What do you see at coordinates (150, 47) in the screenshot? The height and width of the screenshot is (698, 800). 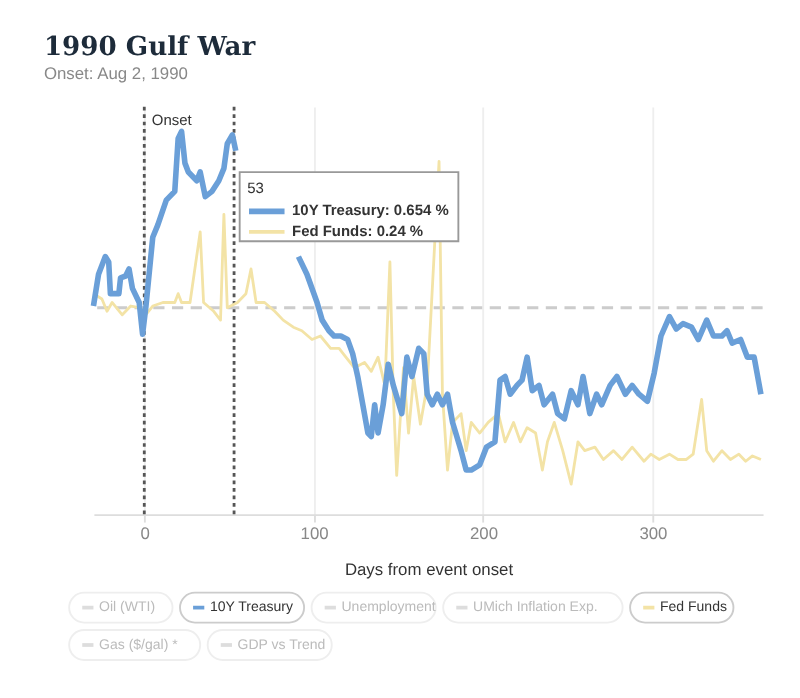 I see `chart-title: 1990 Gulf War` at bounding box center [150, 47].